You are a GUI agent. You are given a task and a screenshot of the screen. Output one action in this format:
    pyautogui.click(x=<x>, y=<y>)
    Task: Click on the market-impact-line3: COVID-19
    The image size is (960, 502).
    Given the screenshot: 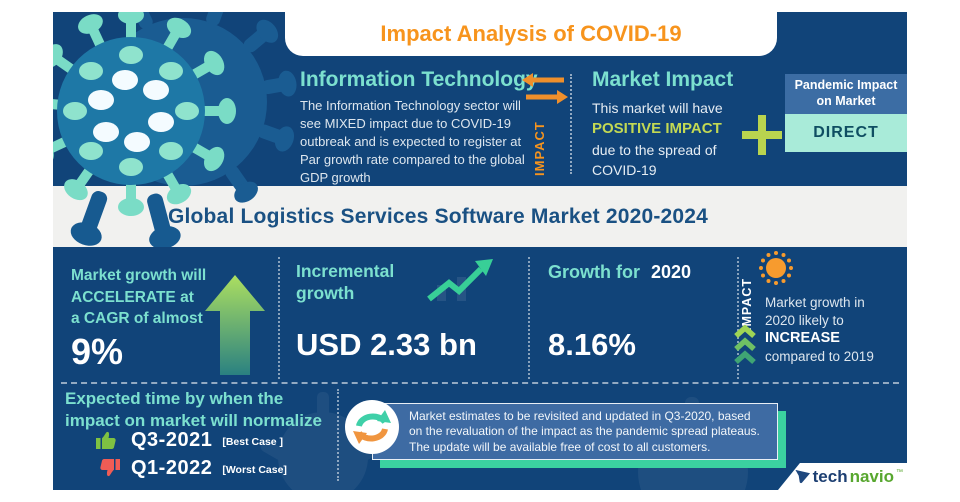 What is the action you would take?
    pyautogui.click(x=624, y=170)
    